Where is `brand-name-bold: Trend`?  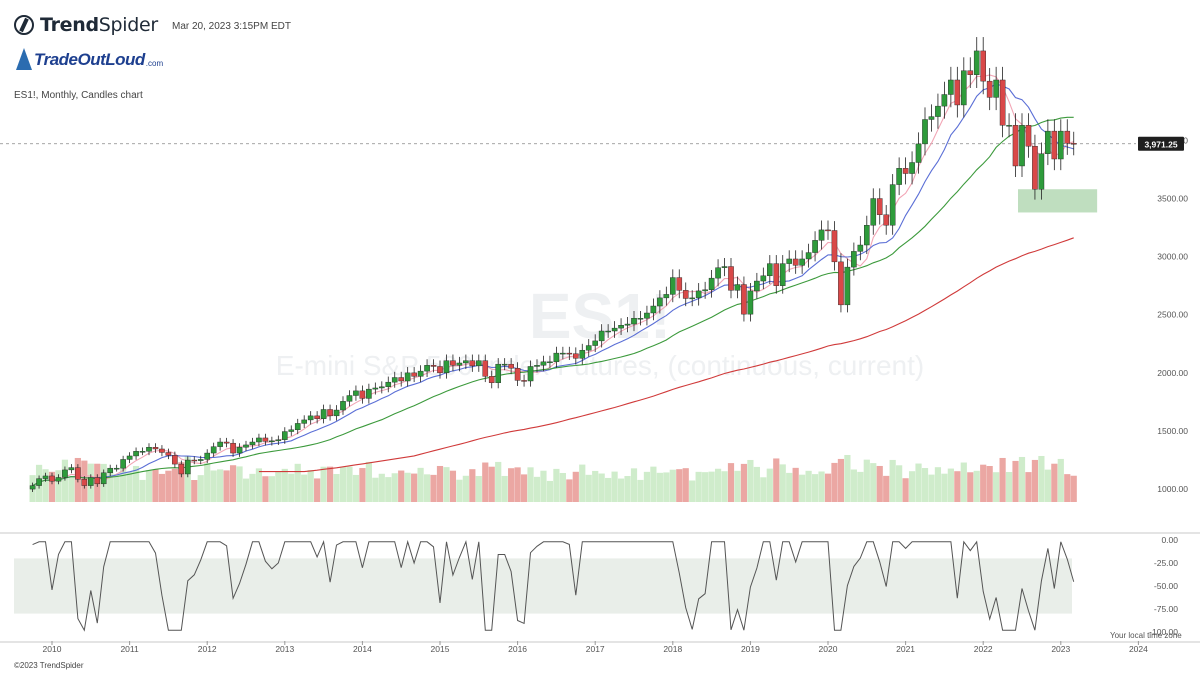
brand-name-bold: Trend is located at coordinates (69, 25).